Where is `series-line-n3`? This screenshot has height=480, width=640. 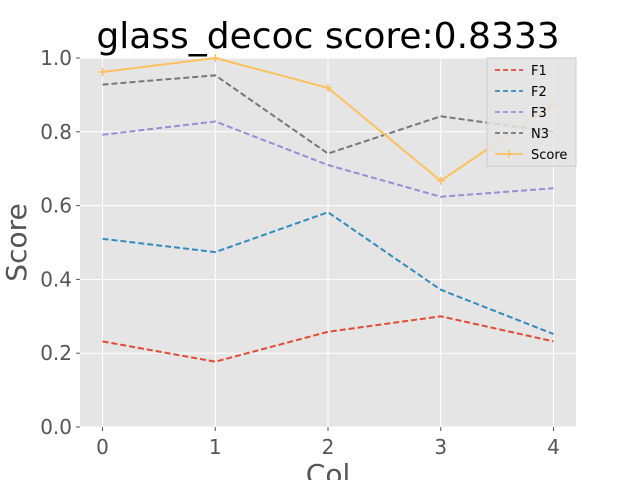
series-line-n3 is located at coordinates (328, 114).